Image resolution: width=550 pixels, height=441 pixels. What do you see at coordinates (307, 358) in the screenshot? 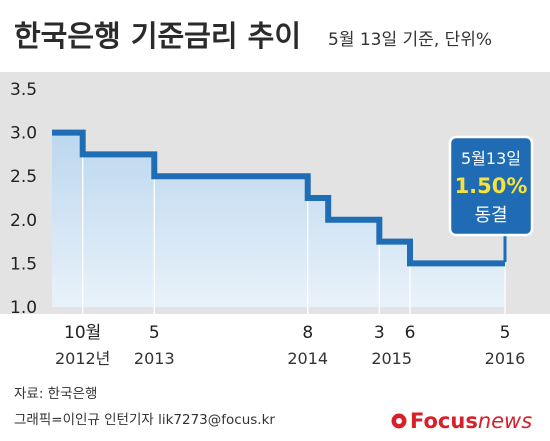
I see `x-year-label: 2014` at bounding box center [307, 358].